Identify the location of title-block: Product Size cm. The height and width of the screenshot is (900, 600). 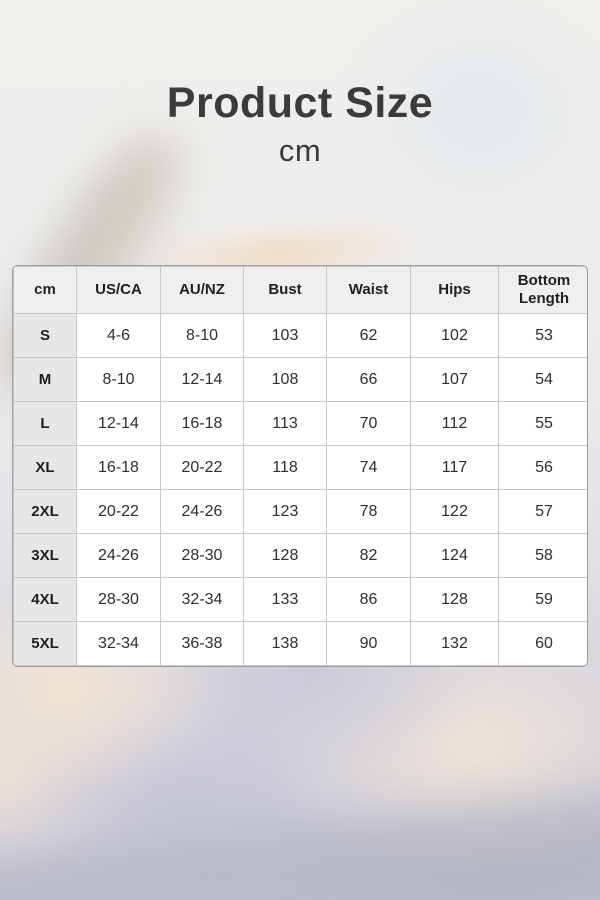
(300, 124).